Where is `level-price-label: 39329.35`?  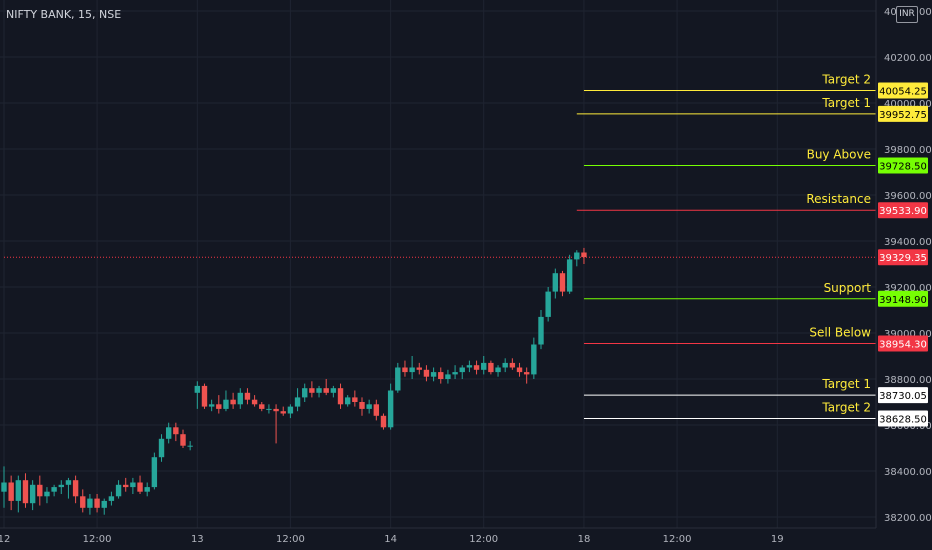
level-price-label: 39329.35 is located at coordinates (903, 258).